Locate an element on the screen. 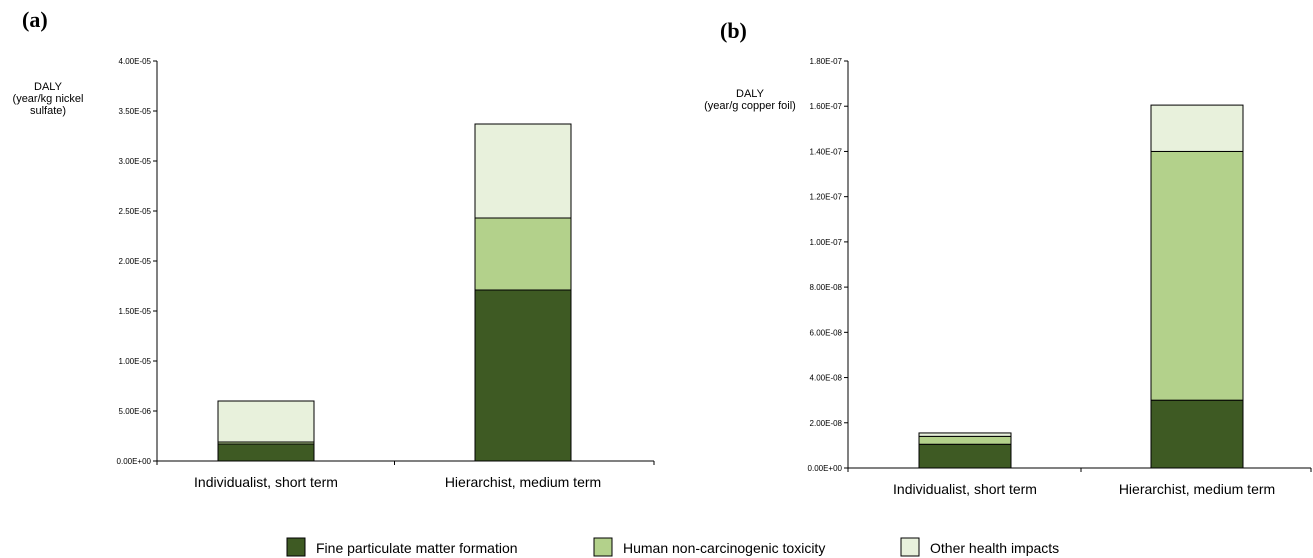  panel-a-y-tick-label: 4.00E-05 is located at coordinates (135, 61).